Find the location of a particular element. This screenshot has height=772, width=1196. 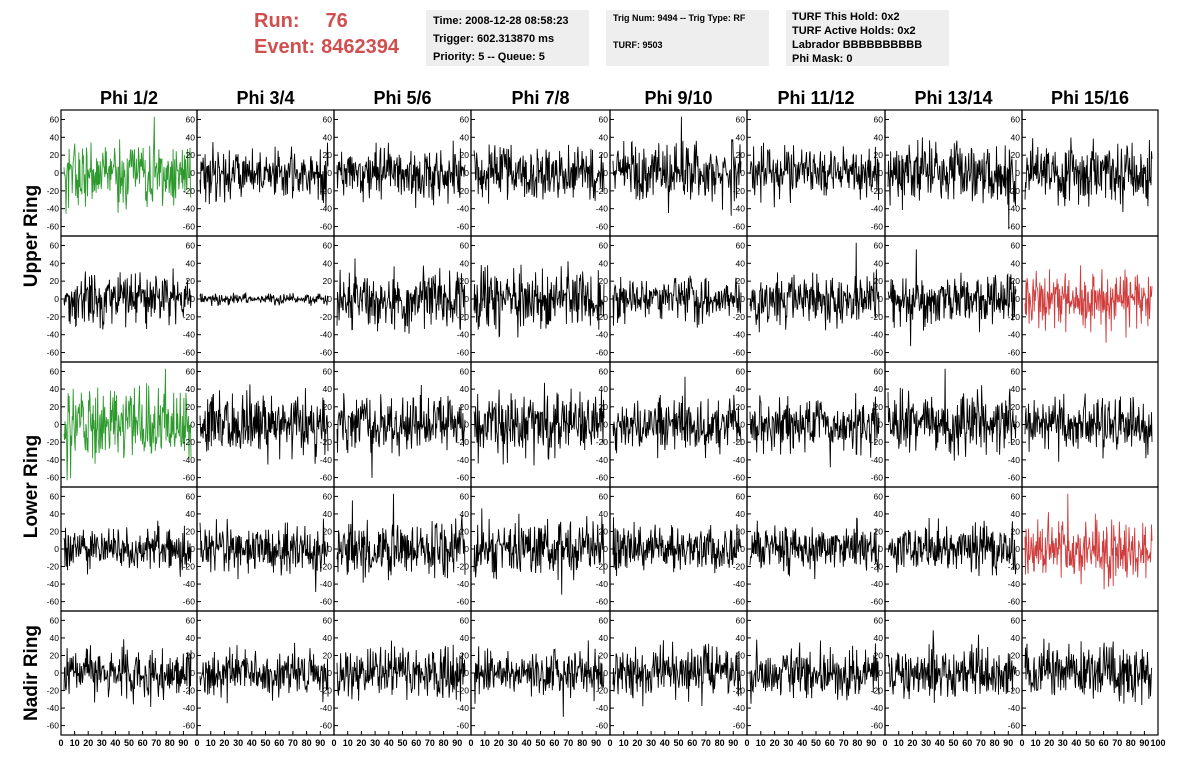

column-header: Phi 5/6 is located at coordinates (402, 98).